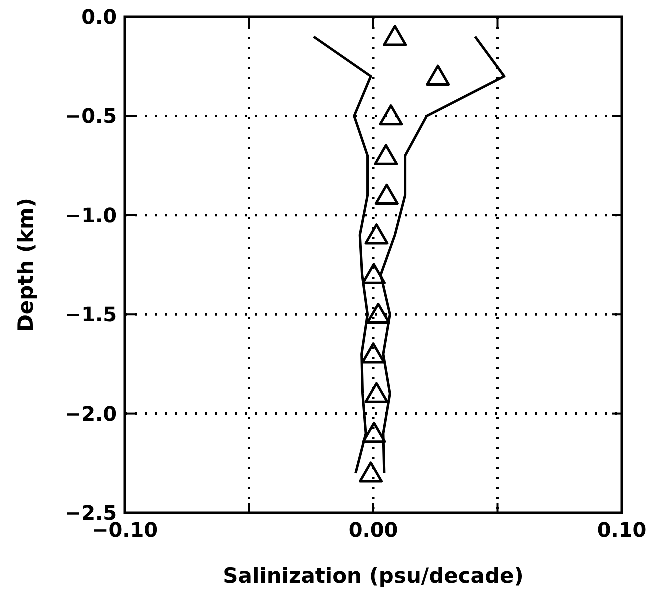  What do you see at coordinates (622, 530) in the screenshot?
I see `x-tick-label: 0.10` at bounding box center [622, 530].